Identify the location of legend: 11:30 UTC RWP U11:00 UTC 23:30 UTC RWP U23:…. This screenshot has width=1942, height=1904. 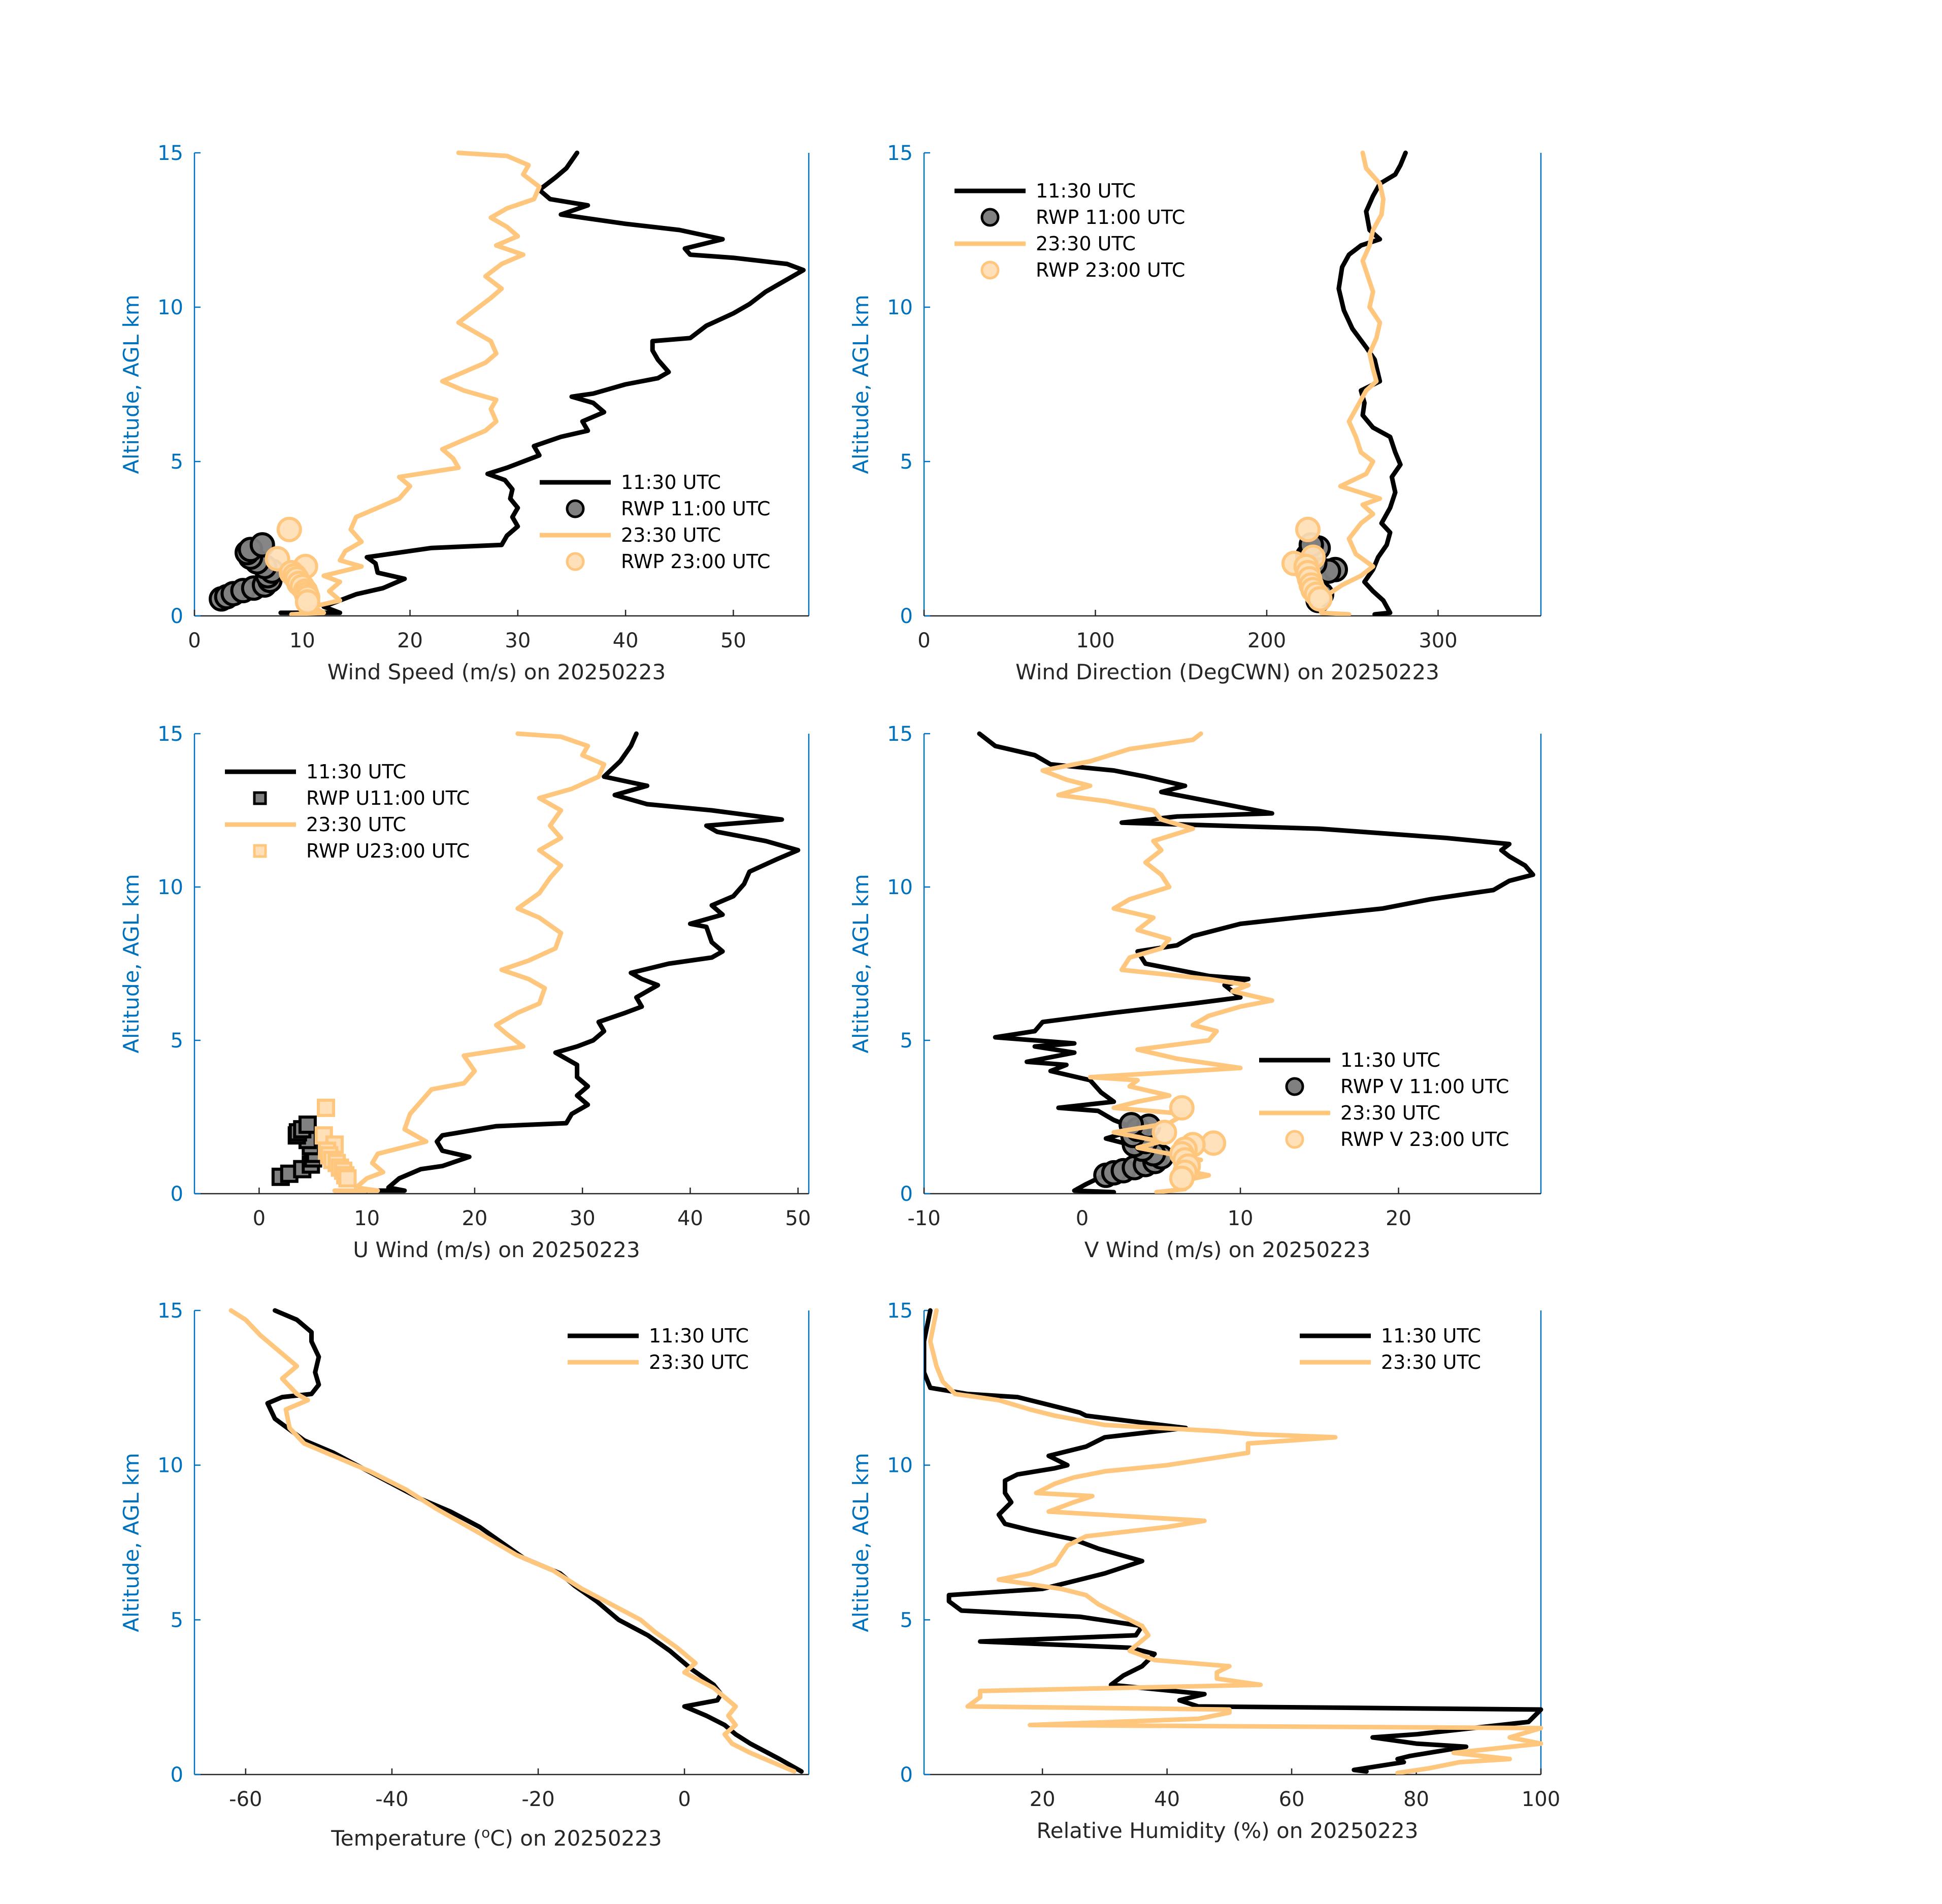
(347, 812).